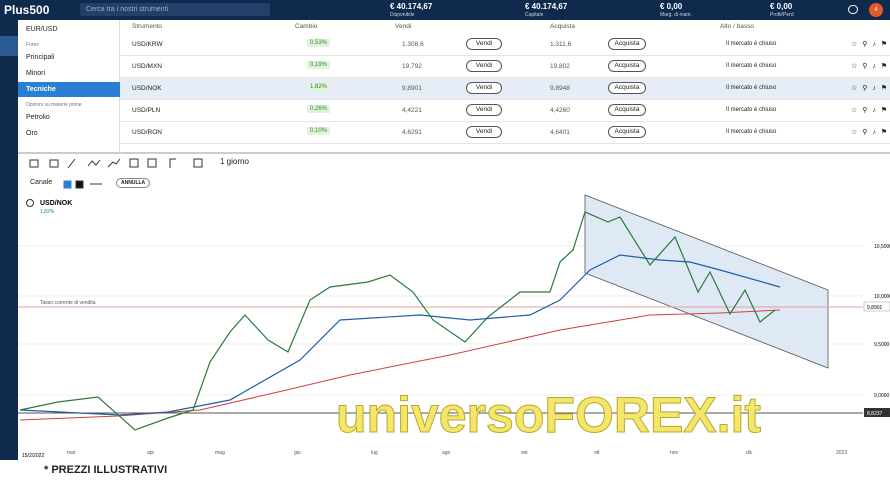 This screenshot has width=890, height=480. I want to click on timeframe: 1 giorno, so click(234, 161).